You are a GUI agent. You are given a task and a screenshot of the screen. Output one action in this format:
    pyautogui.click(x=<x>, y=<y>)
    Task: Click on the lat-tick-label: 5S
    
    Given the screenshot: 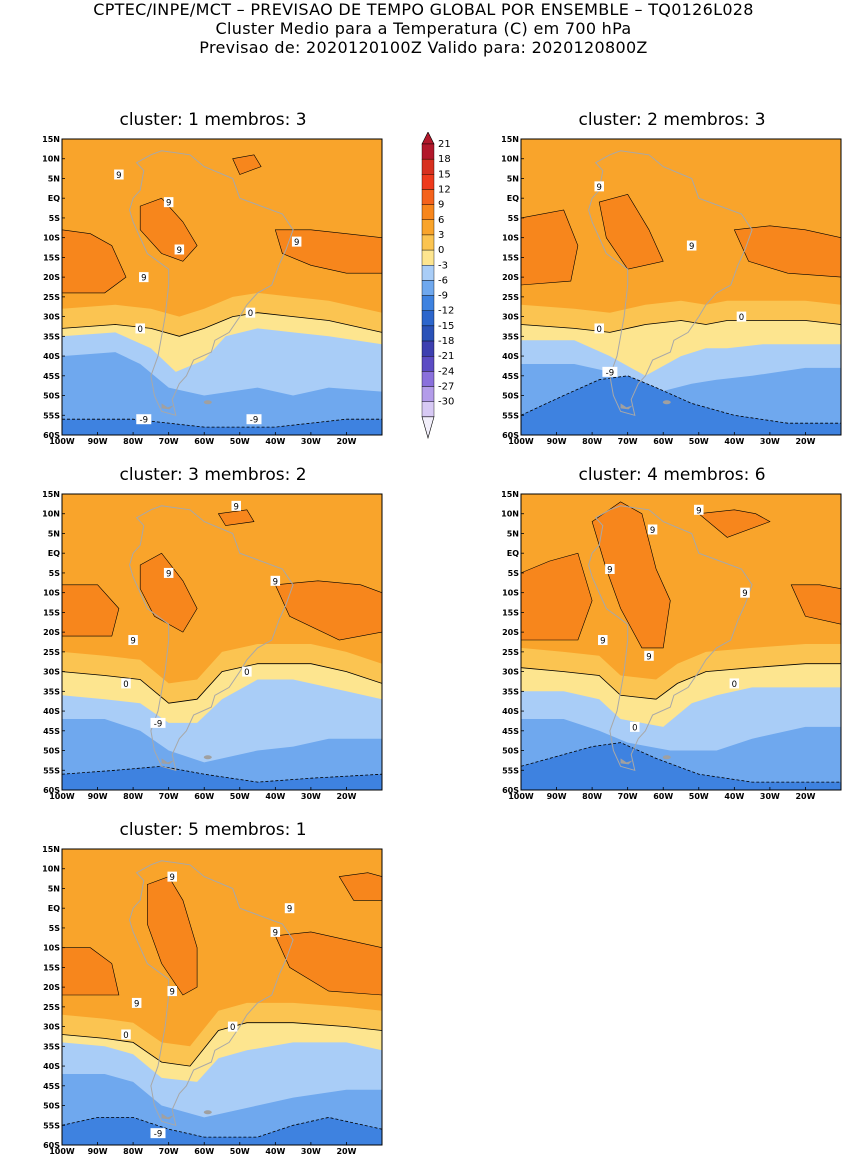 What is the action you would take?
    pyautogui.click(x=55, y=573)
    